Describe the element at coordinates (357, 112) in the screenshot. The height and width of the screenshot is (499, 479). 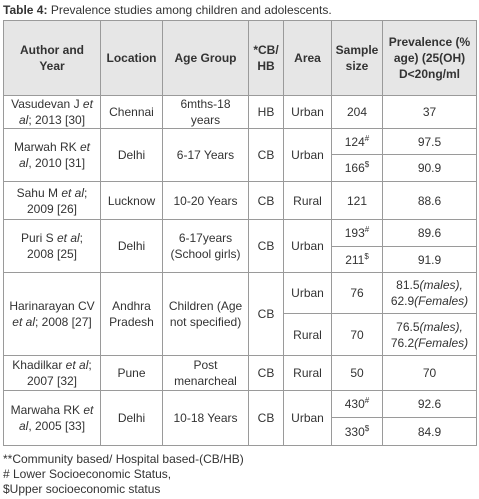
I see `sample-size: 204` at that location.